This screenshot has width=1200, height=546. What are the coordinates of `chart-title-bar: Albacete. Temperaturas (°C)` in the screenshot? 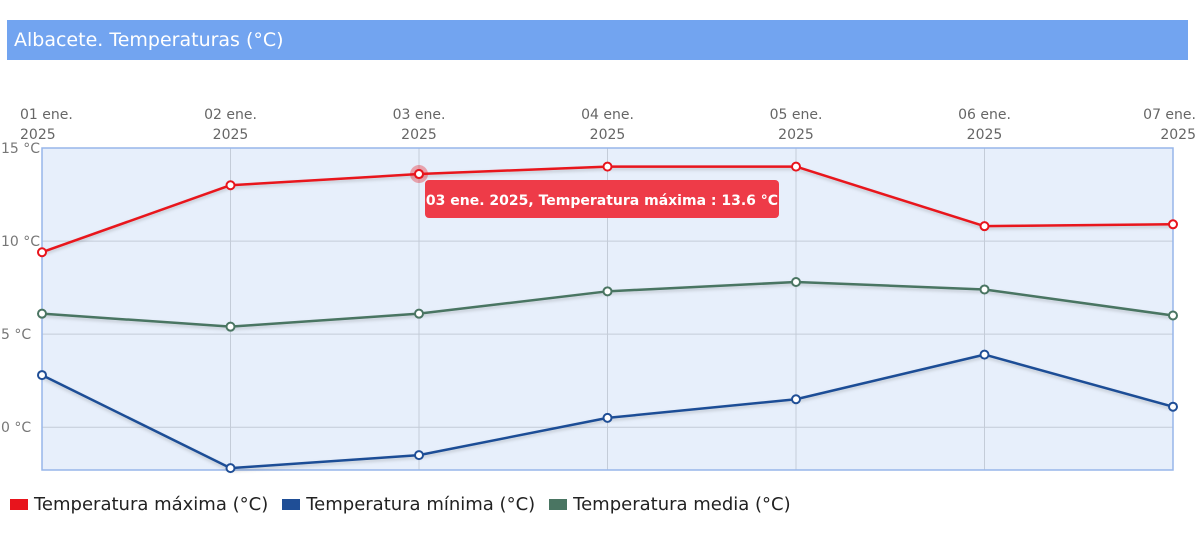 It's located at (597, 40).